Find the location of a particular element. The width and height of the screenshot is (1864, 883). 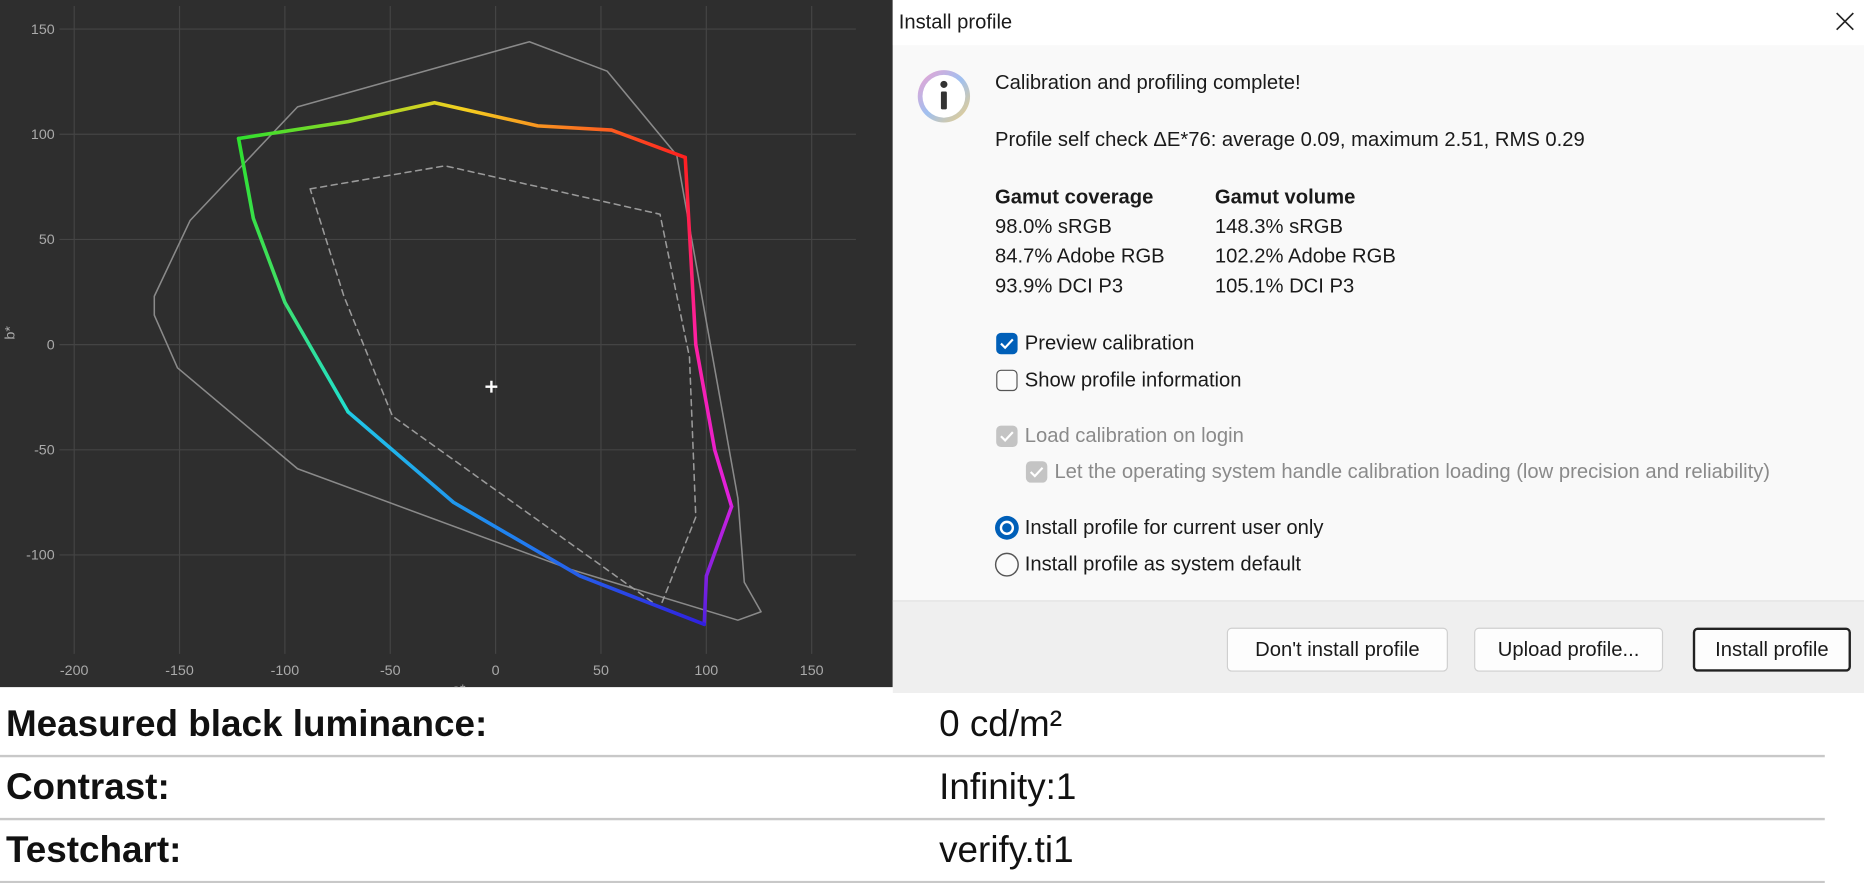

gamut-value: 148.3% sRGB is located at coordinates (1279, 226).